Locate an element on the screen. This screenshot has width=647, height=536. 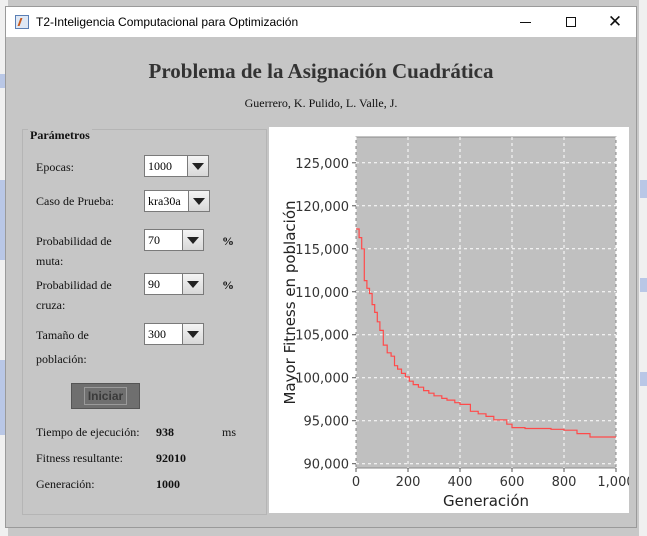
muta-label-line2: muta: is located at coordinates (50, 261).